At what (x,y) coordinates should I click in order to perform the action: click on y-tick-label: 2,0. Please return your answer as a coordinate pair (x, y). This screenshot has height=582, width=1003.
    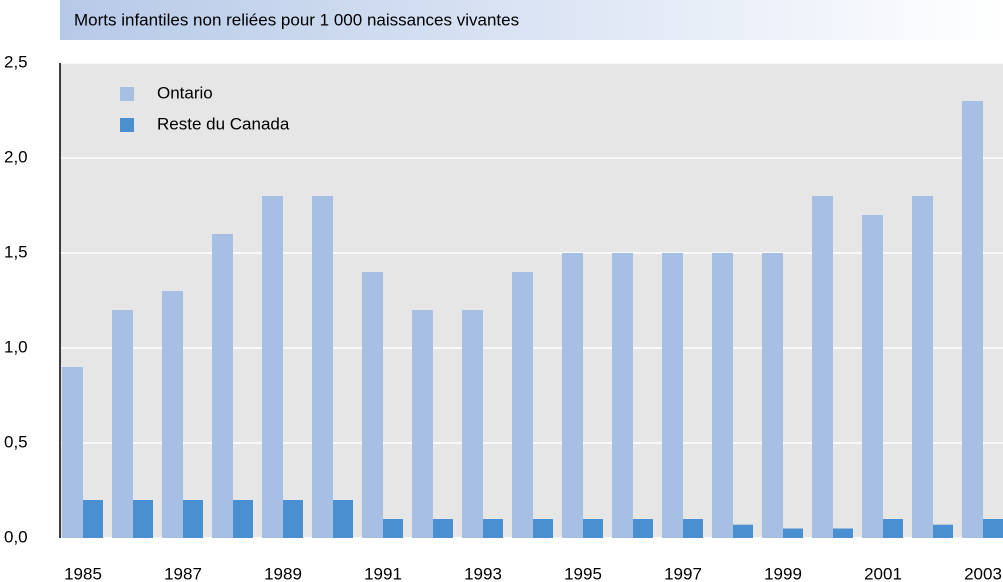
    Looking at the image, I should click on (16, 156).